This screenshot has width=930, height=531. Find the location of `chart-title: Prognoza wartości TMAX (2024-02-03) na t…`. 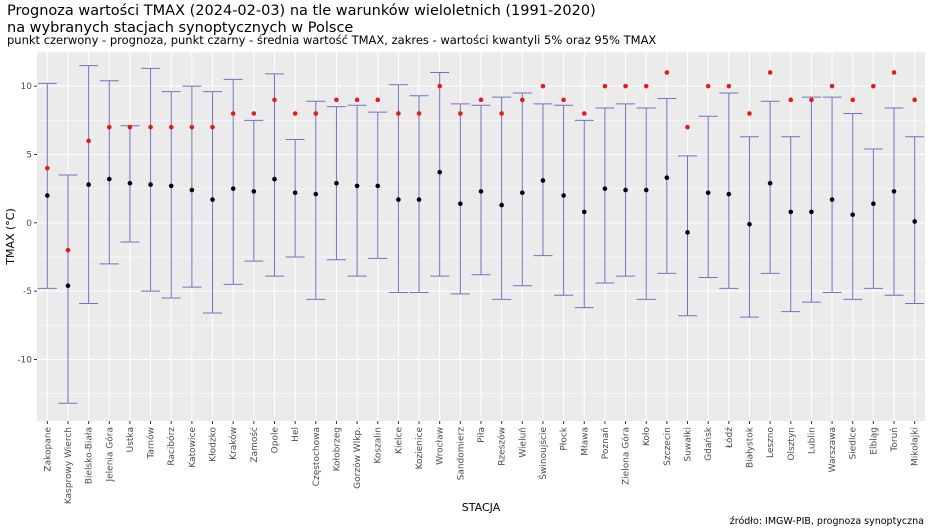

chart-title: Prognoza wartości TMAX (2024-02-03) na t… is located at coordinates (301, 20).